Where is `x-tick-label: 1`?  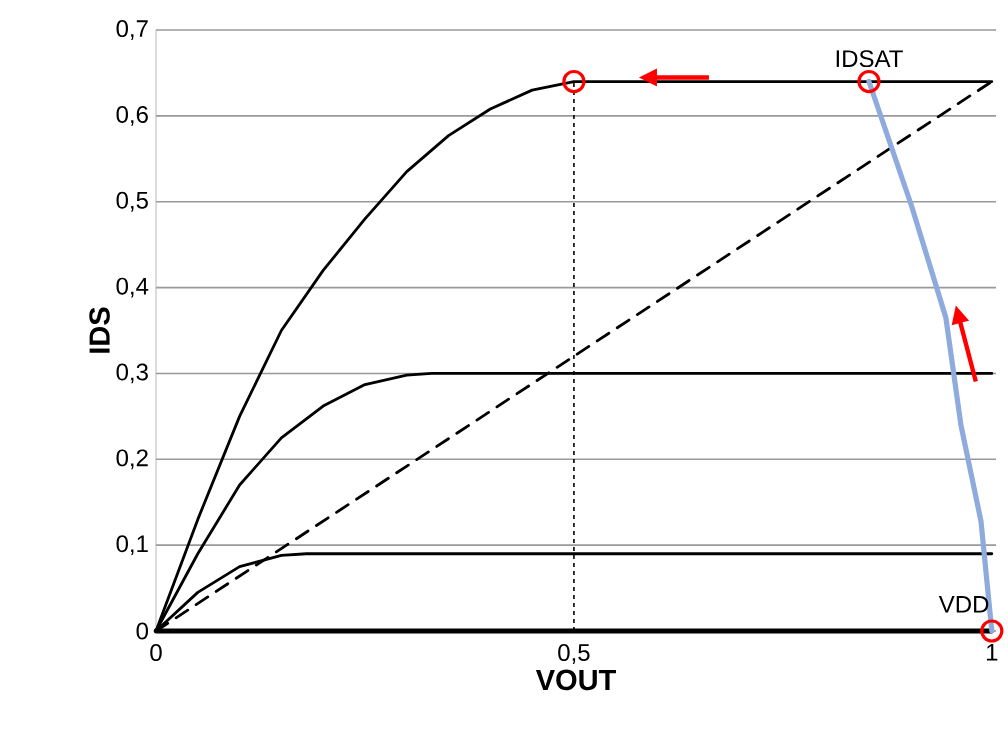 x-tick-label: 1 is located at coordinates (992, 652).